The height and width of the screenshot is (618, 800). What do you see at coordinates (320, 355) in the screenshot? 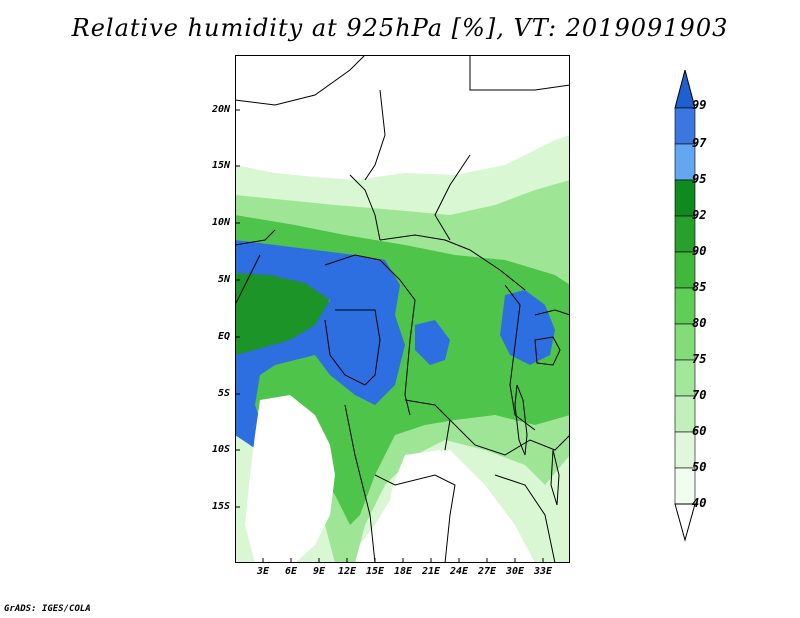
I see `humidity-zone-blue-west` at bounding box center [320, 355].